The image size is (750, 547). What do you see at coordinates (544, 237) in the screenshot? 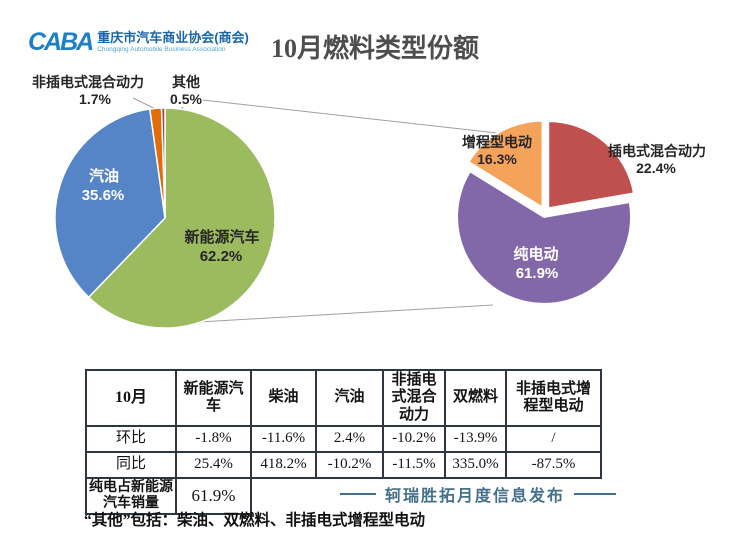
I see `pie-slice-纯电动` at bounding box center [544, 237].